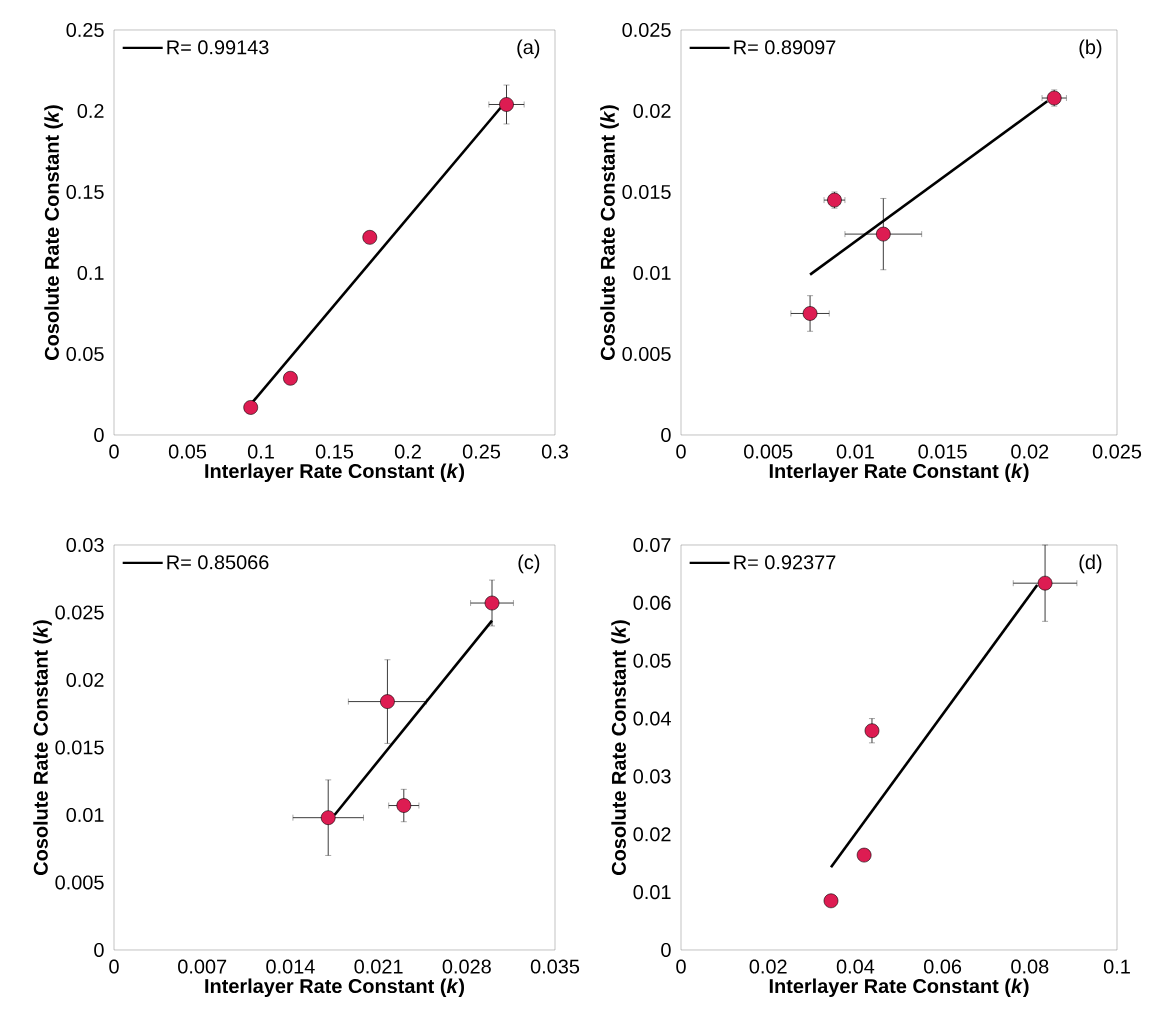  I want to click on y-tick-label: 0.04, so click(652, 718).